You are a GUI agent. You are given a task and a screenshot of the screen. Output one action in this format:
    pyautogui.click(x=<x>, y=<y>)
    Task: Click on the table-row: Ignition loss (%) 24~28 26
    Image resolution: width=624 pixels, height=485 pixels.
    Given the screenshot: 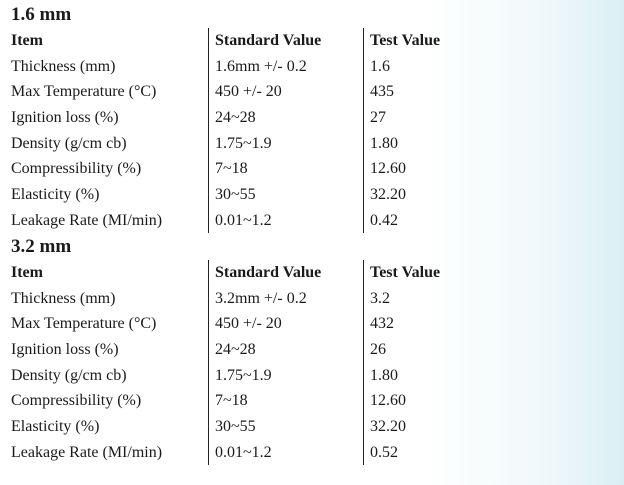 What is the action you would take?
    pyautogui.click(x=311, y=350)
    